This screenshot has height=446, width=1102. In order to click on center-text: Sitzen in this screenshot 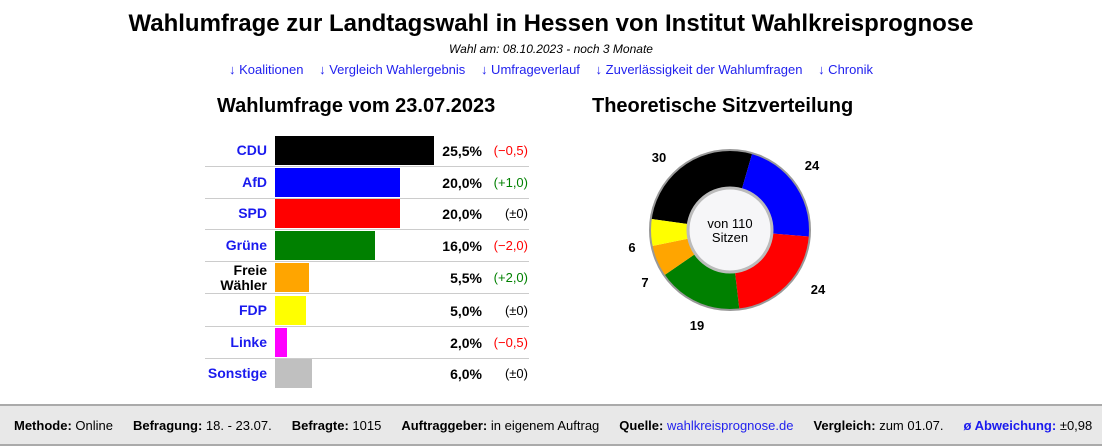, I will do `click(730, 237)`.